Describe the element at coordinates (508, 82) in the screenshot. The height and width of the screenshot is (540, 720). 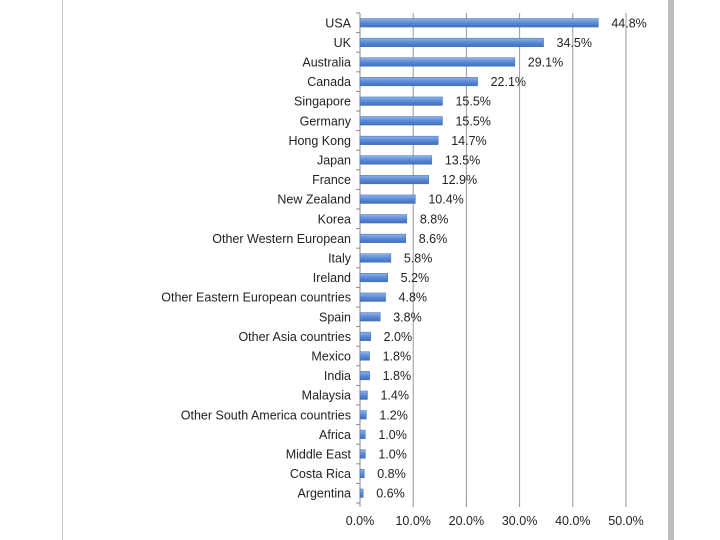
I see `value-label: 22.1%` at that location.